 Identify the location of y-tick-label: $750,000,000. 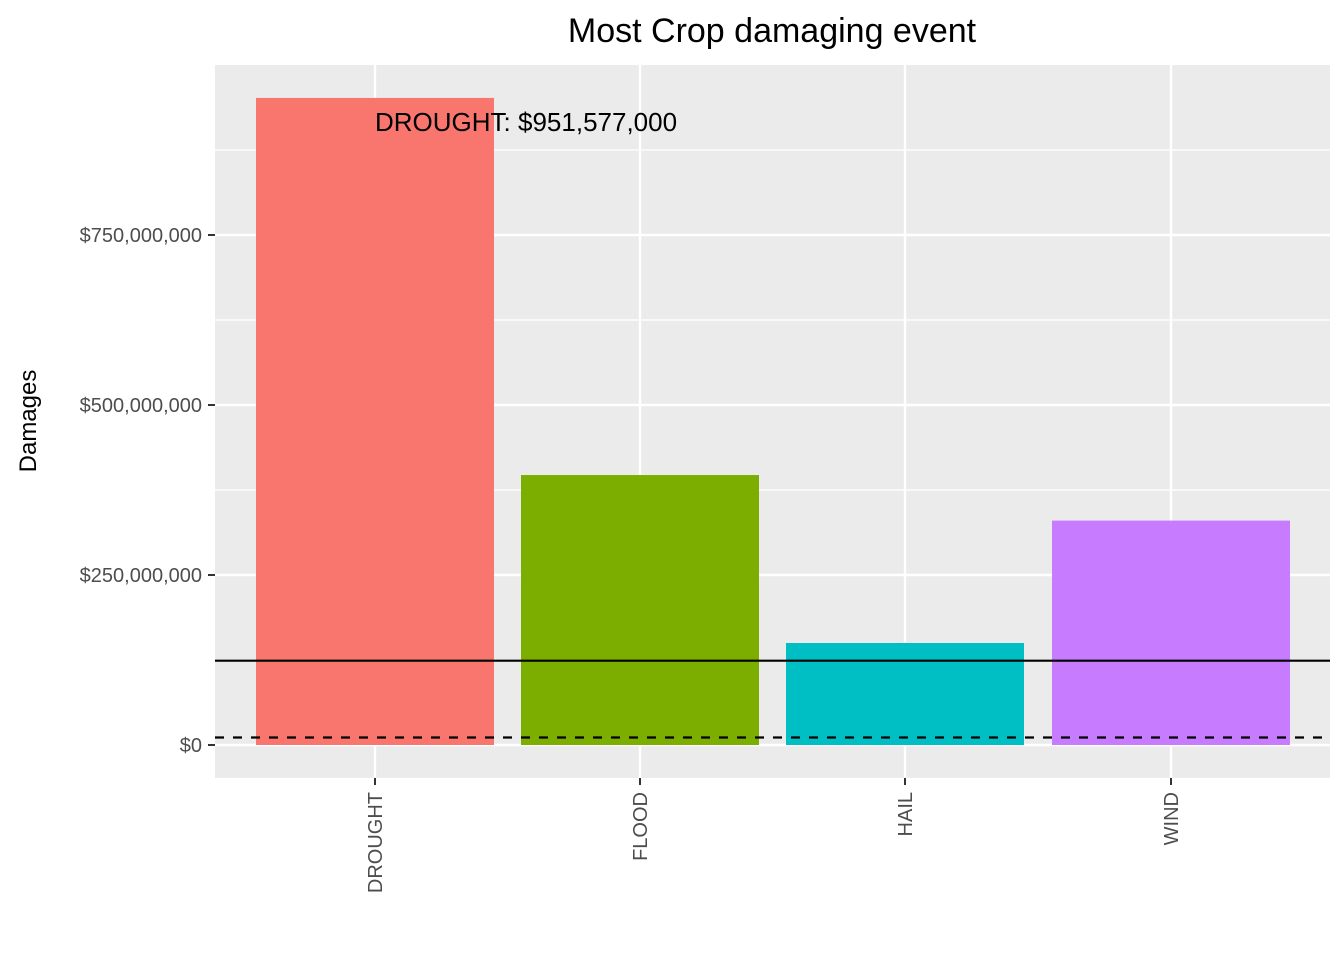
(141, 236).